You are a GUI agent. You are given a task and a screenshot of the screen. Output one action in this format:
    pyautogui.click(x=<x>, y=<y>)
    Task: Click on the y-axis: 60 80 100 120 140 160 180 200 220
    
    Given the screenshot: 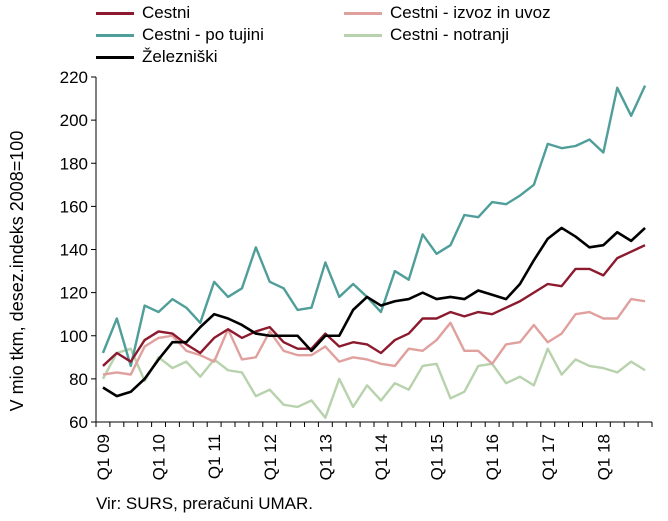 What is the action you would take?
    pyautogui.click(x=78, y=250)
    